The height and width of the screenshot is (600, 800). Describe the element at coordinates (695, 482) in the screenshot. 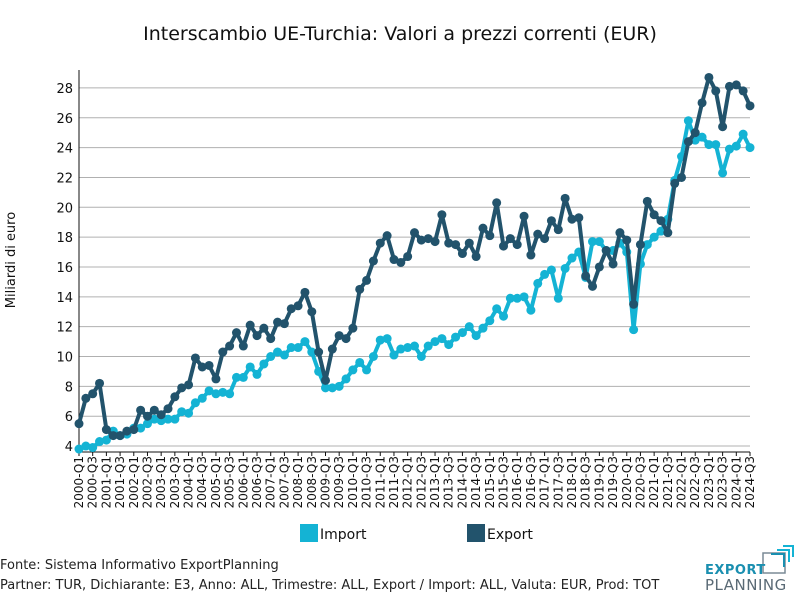

I see `x-tick-label: 2022-Q3` at that location.